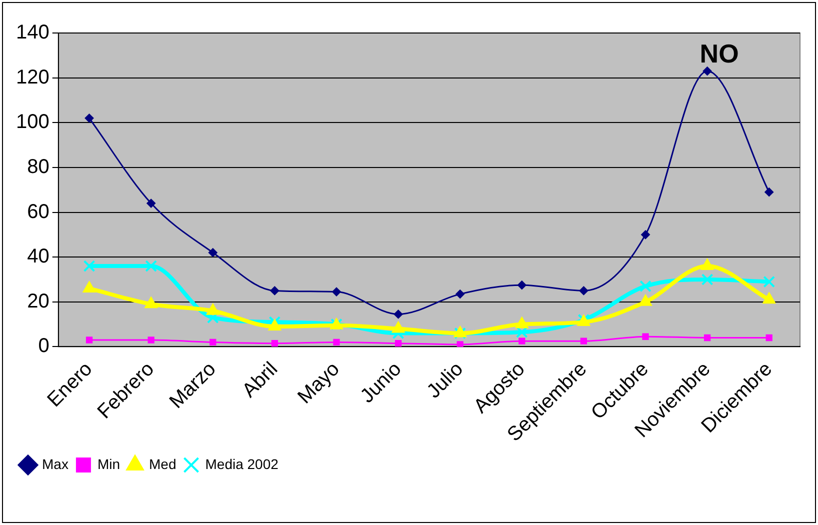 This screenshot has height=525, width=818. Describe the element at coordinates (38, 257) in the screenshot. I see `y-tick-label: 40` at that location.